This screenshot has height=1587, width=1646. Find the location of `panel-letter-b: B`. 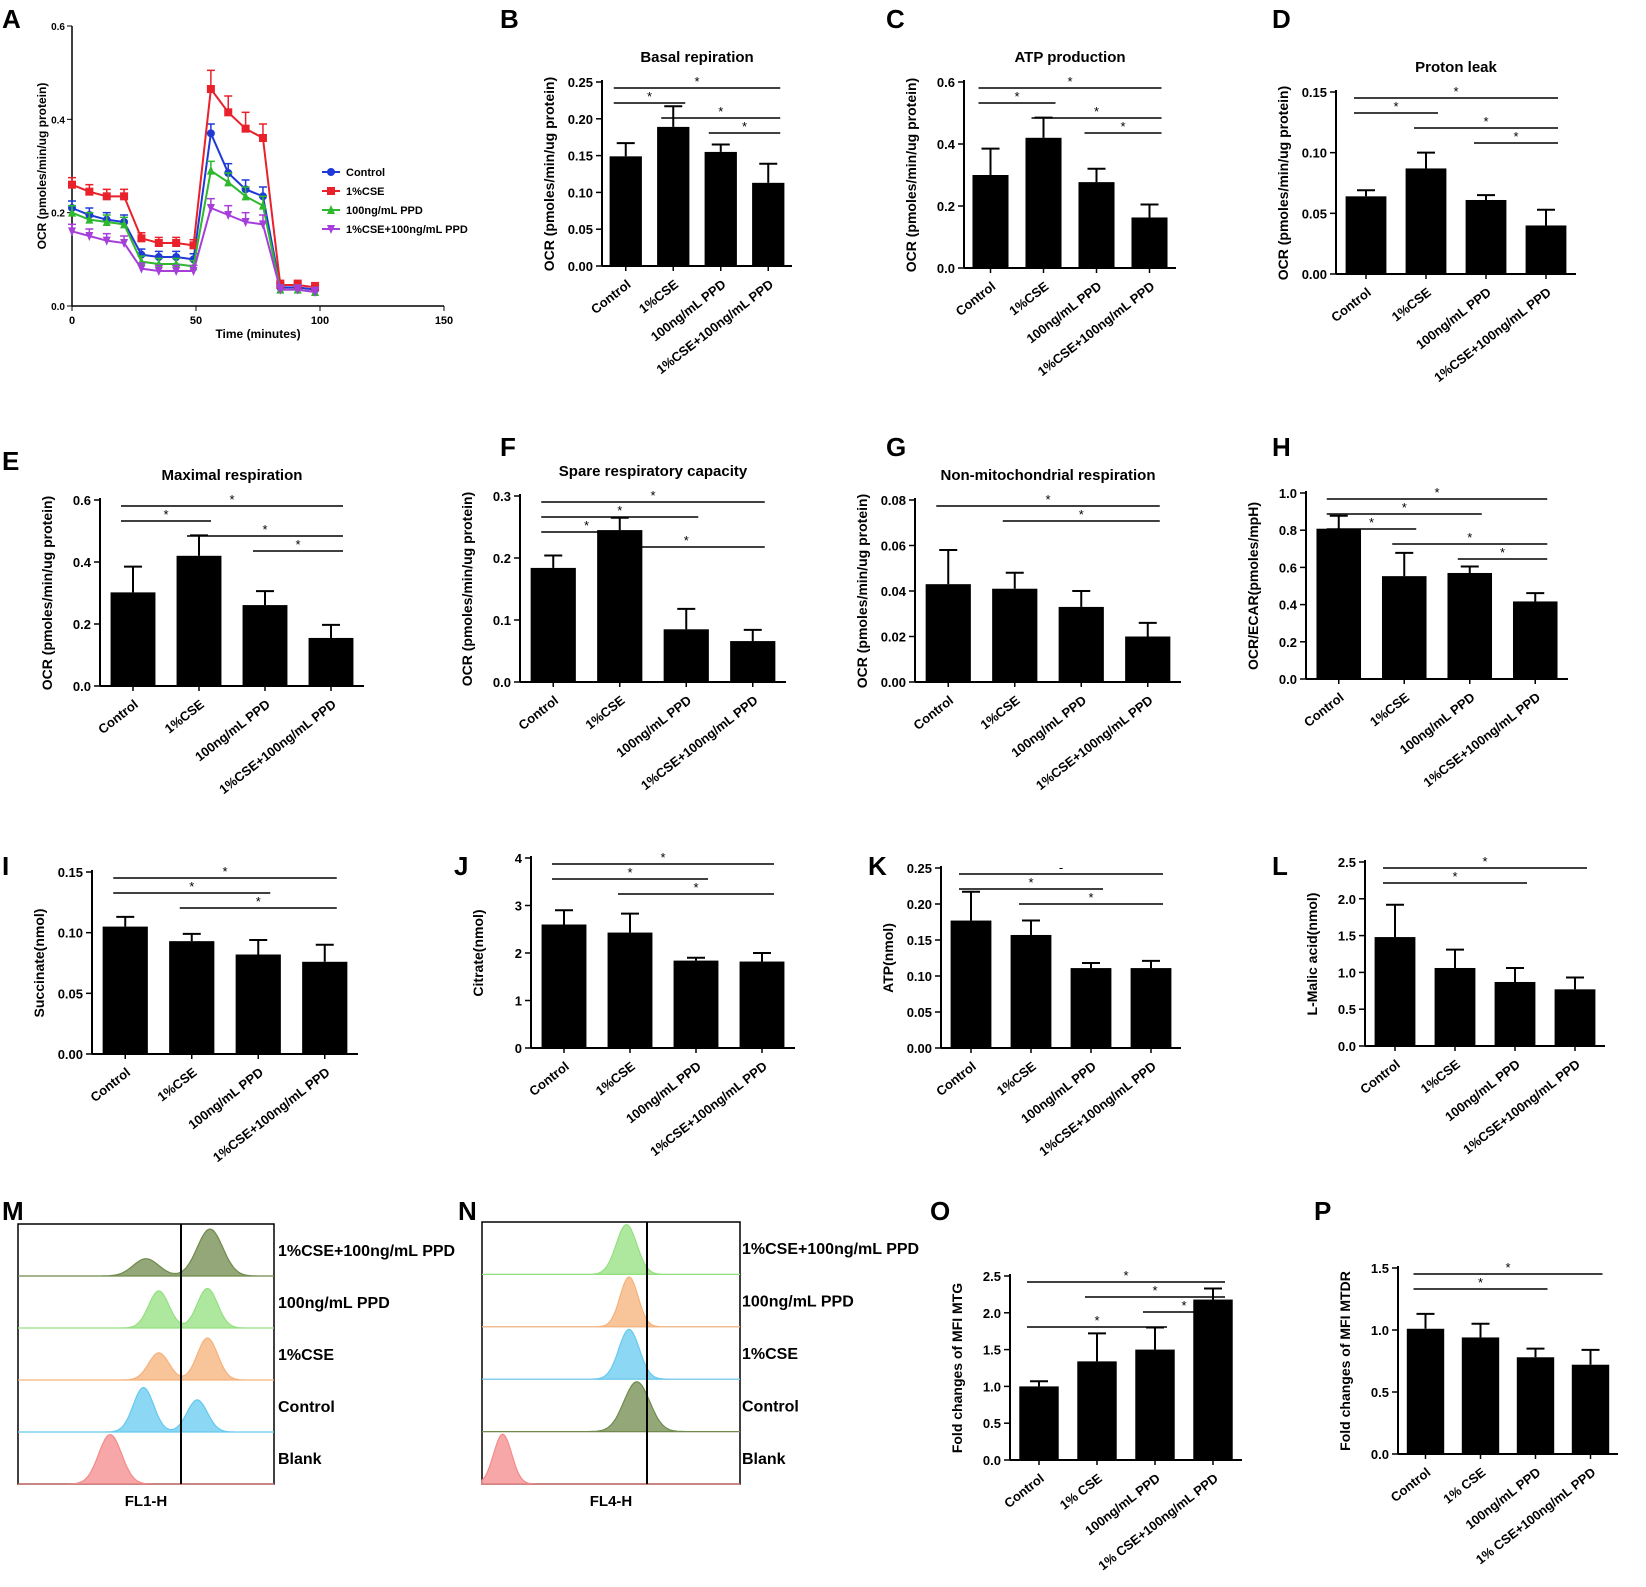

panel-letter-b: B is located at coordinates (509, 19).